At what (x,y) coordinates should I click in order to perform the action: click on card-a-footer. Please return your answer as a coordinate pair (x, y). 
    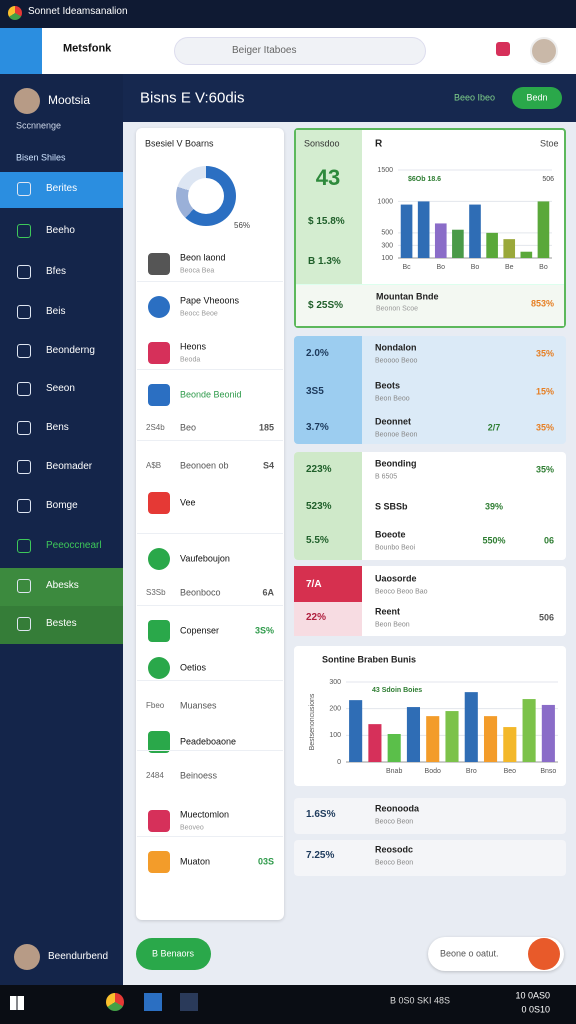
    Looking at the image, I should click on (430, 305).